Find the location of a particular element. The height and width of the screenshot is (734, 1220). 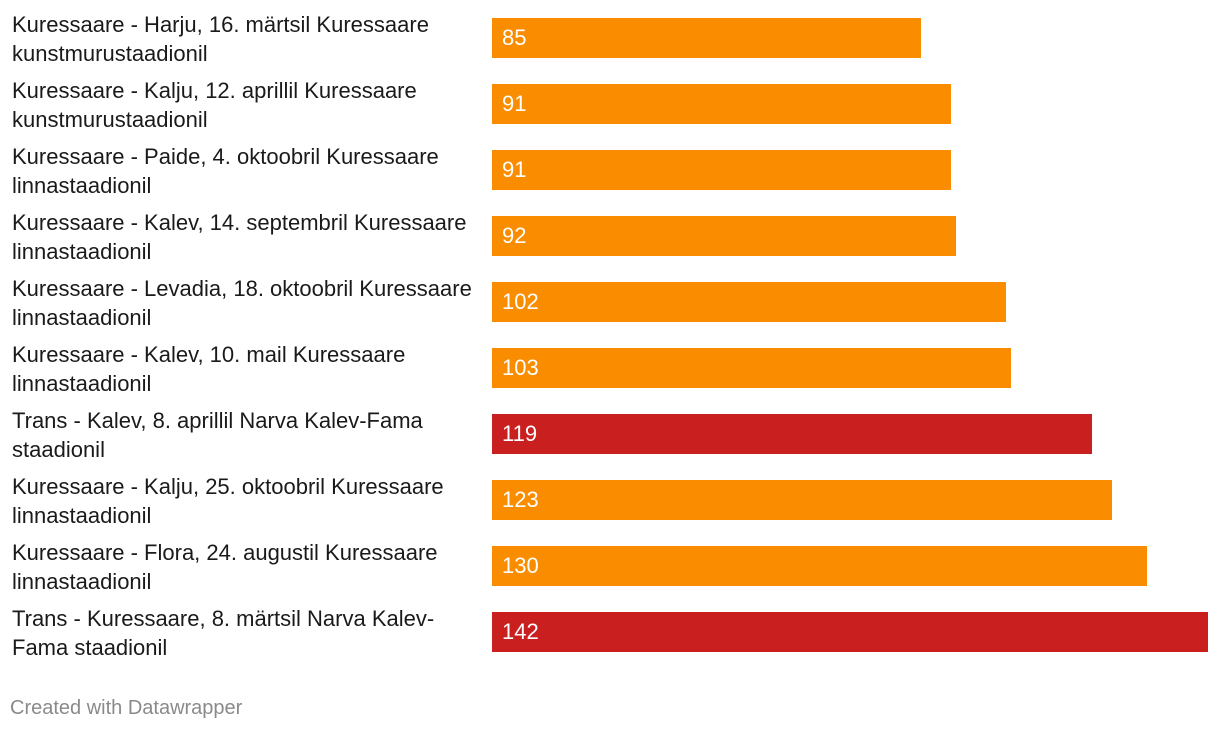

bar-value-label: 103 is located at coordinates (520, 367).